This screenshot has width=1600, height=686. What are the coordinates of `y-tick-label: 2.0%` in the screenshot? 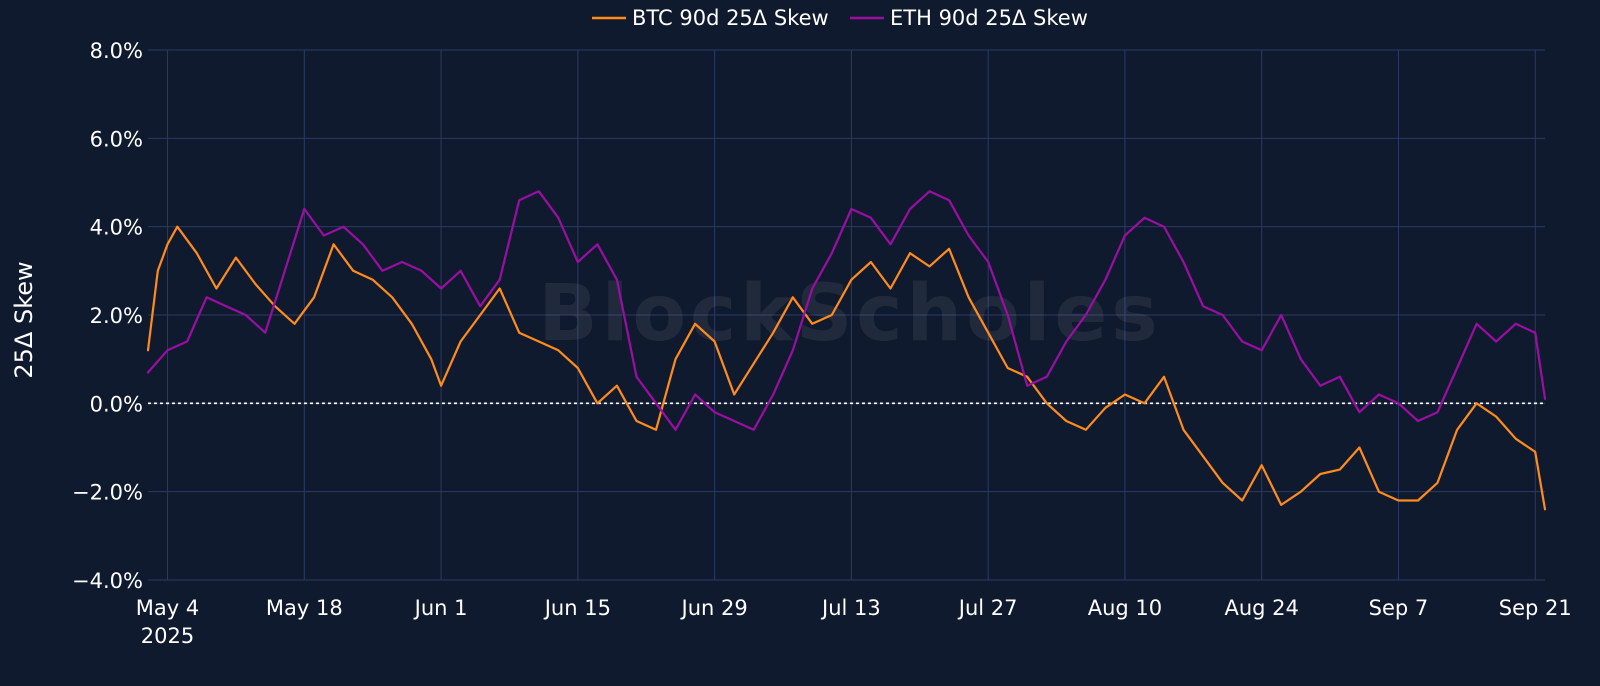 It's located at (116, 316).